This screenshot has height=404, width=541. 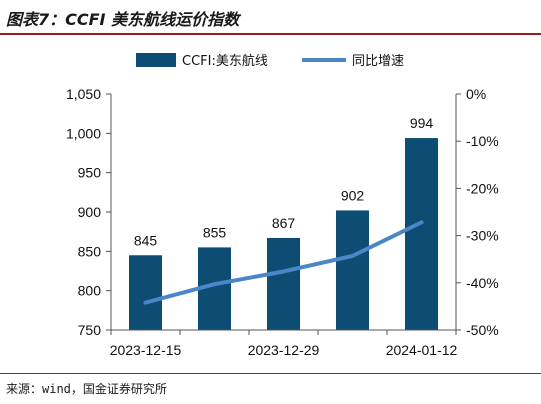 I want to click on chart-title: 图表7：CCFI 美东航线运价指数, so click(x=123, y=19).